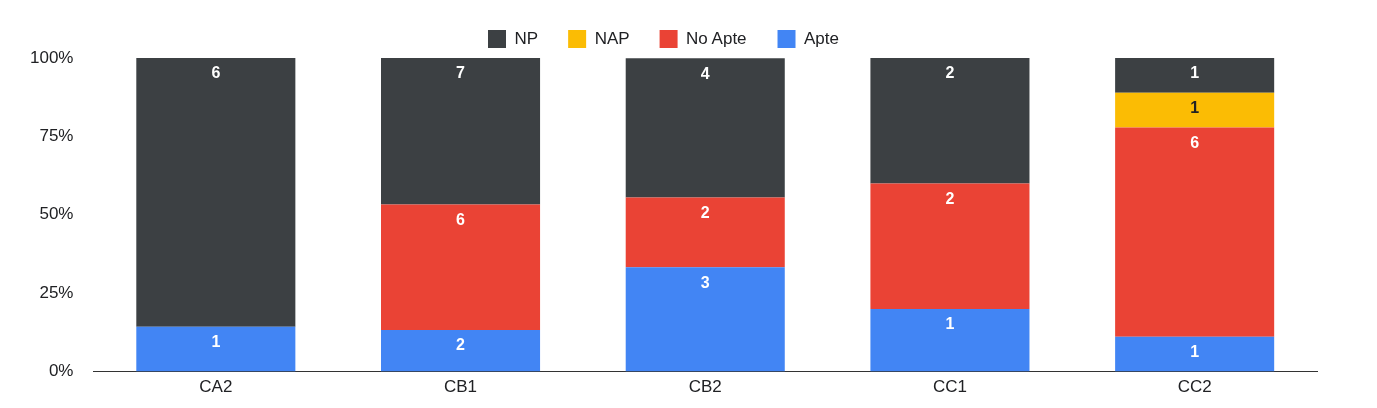  Describe the element at coordinates (461, 387) in the screenshot. I see `x-tick-label: CB1` at that location.